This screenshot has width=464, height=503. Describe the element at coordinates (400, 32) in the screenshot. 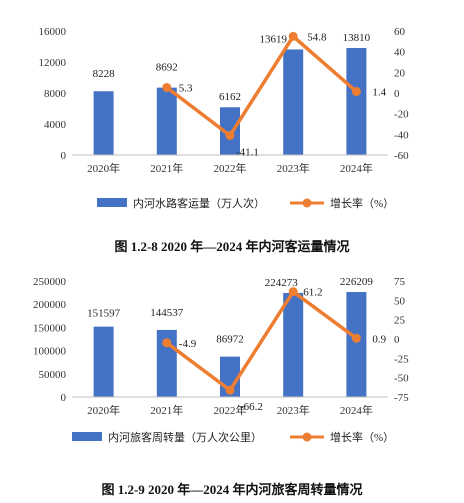

I see `right-axis-tick-label: 60` at that location.